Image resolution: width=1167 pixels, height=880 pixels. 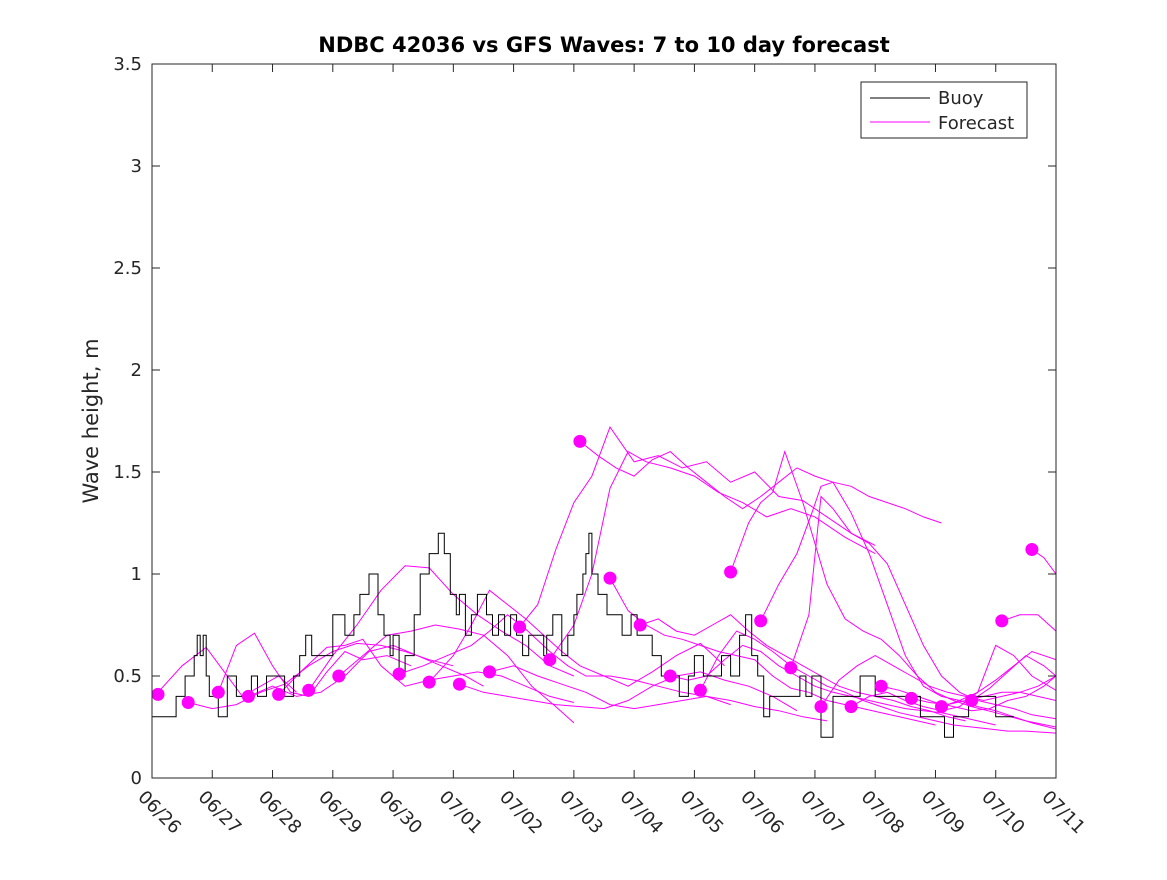 I want to click on legend-buoy-label: Buoy, so click(x=961, y=98).